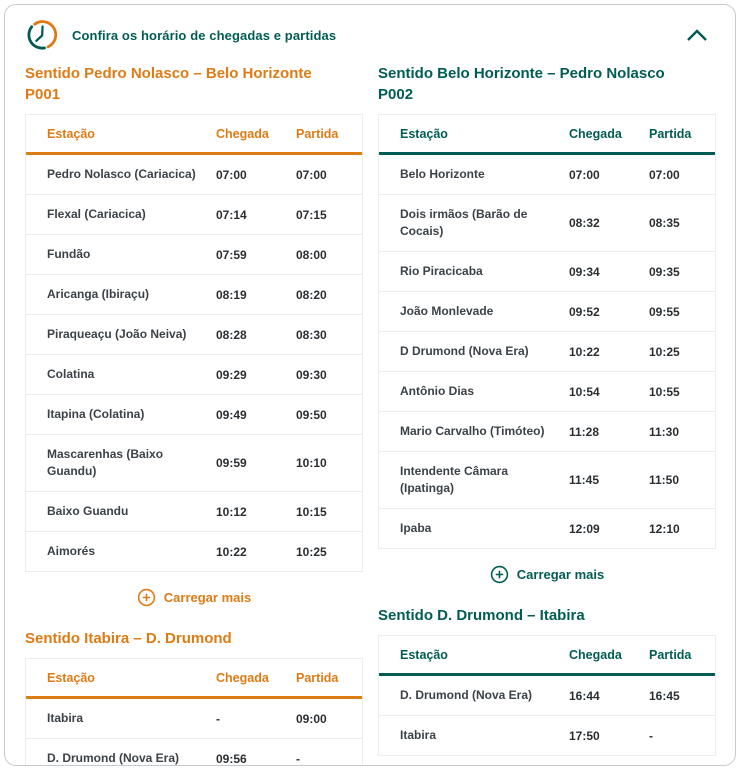  Describe the element at coordinates (464, 222) in the screenshot. I see `station-cell: Dois irmãos (Barão de Cocais)` at that location.